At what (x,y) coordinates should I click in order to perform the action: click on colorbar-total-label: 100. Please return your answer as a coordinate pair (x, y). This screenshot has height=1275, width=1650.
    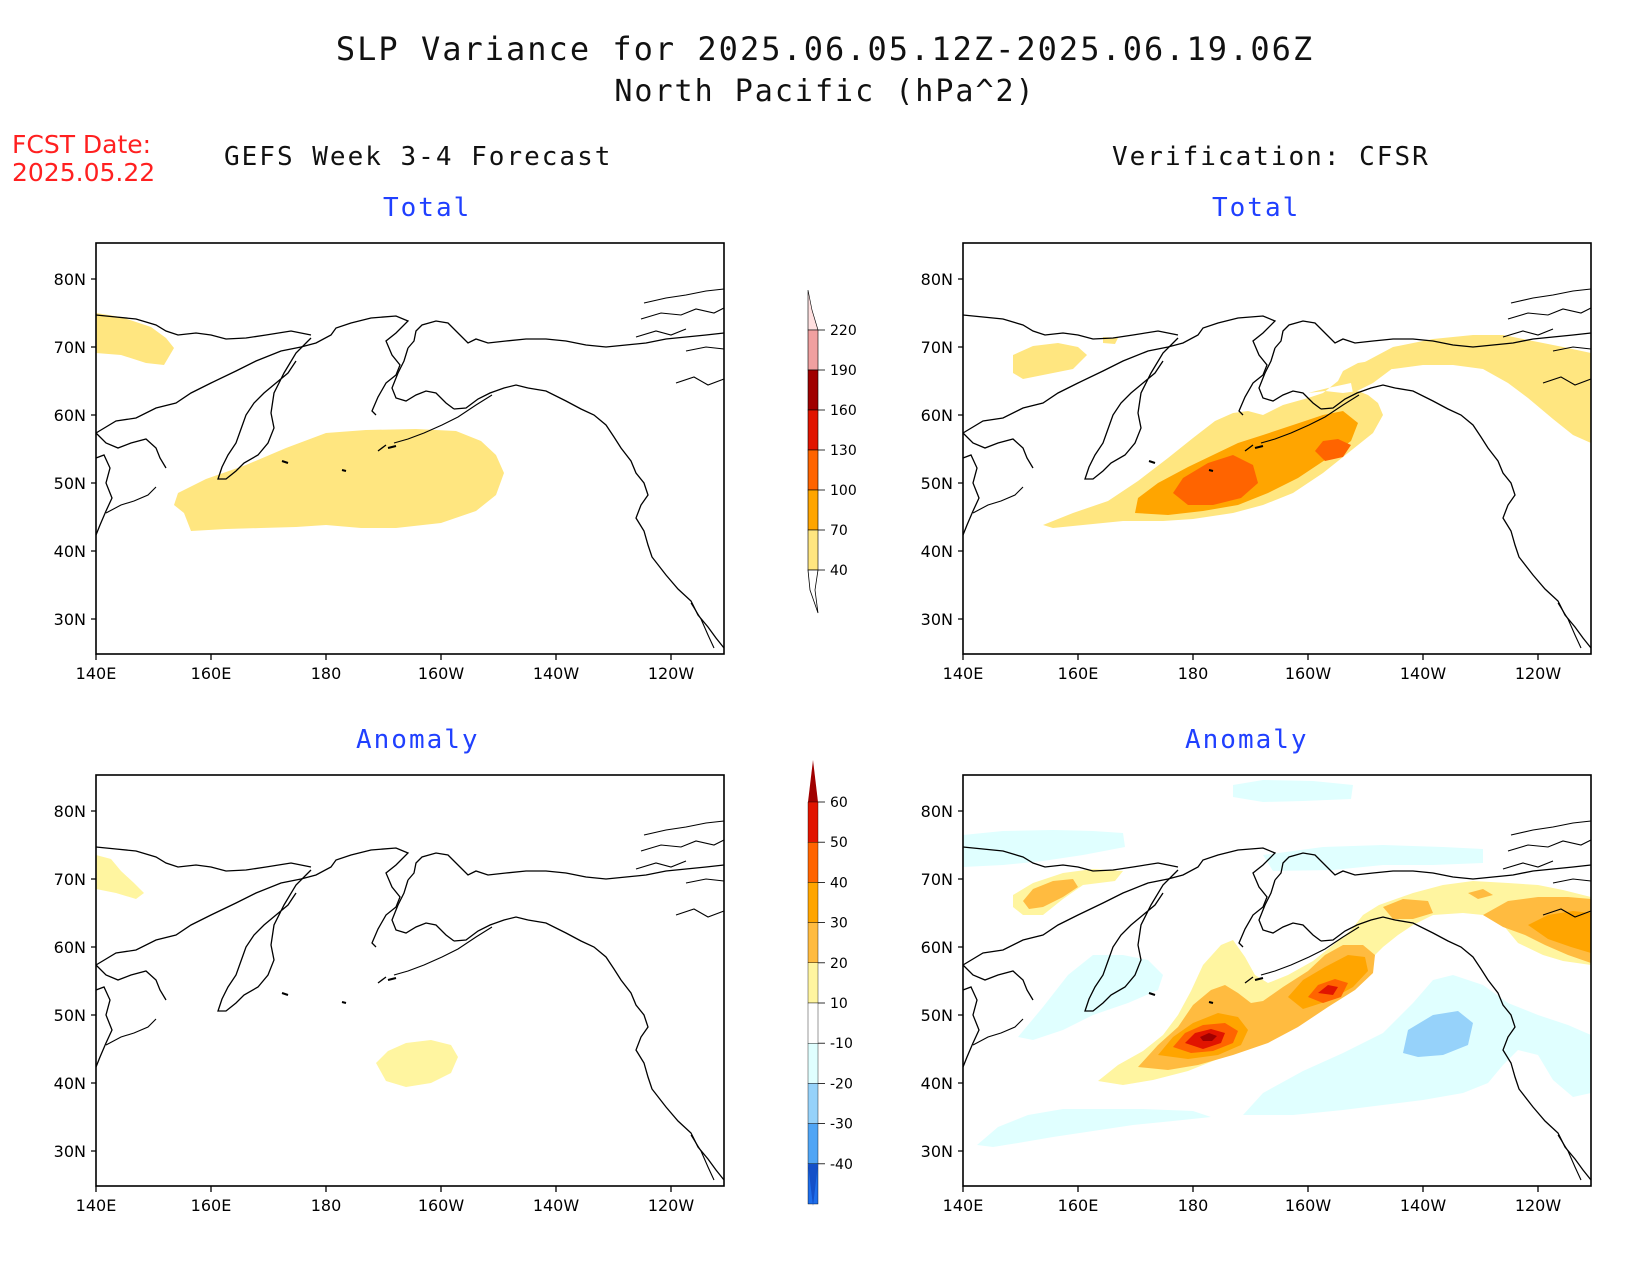
    Looking at the image, I should click on (843, 491).